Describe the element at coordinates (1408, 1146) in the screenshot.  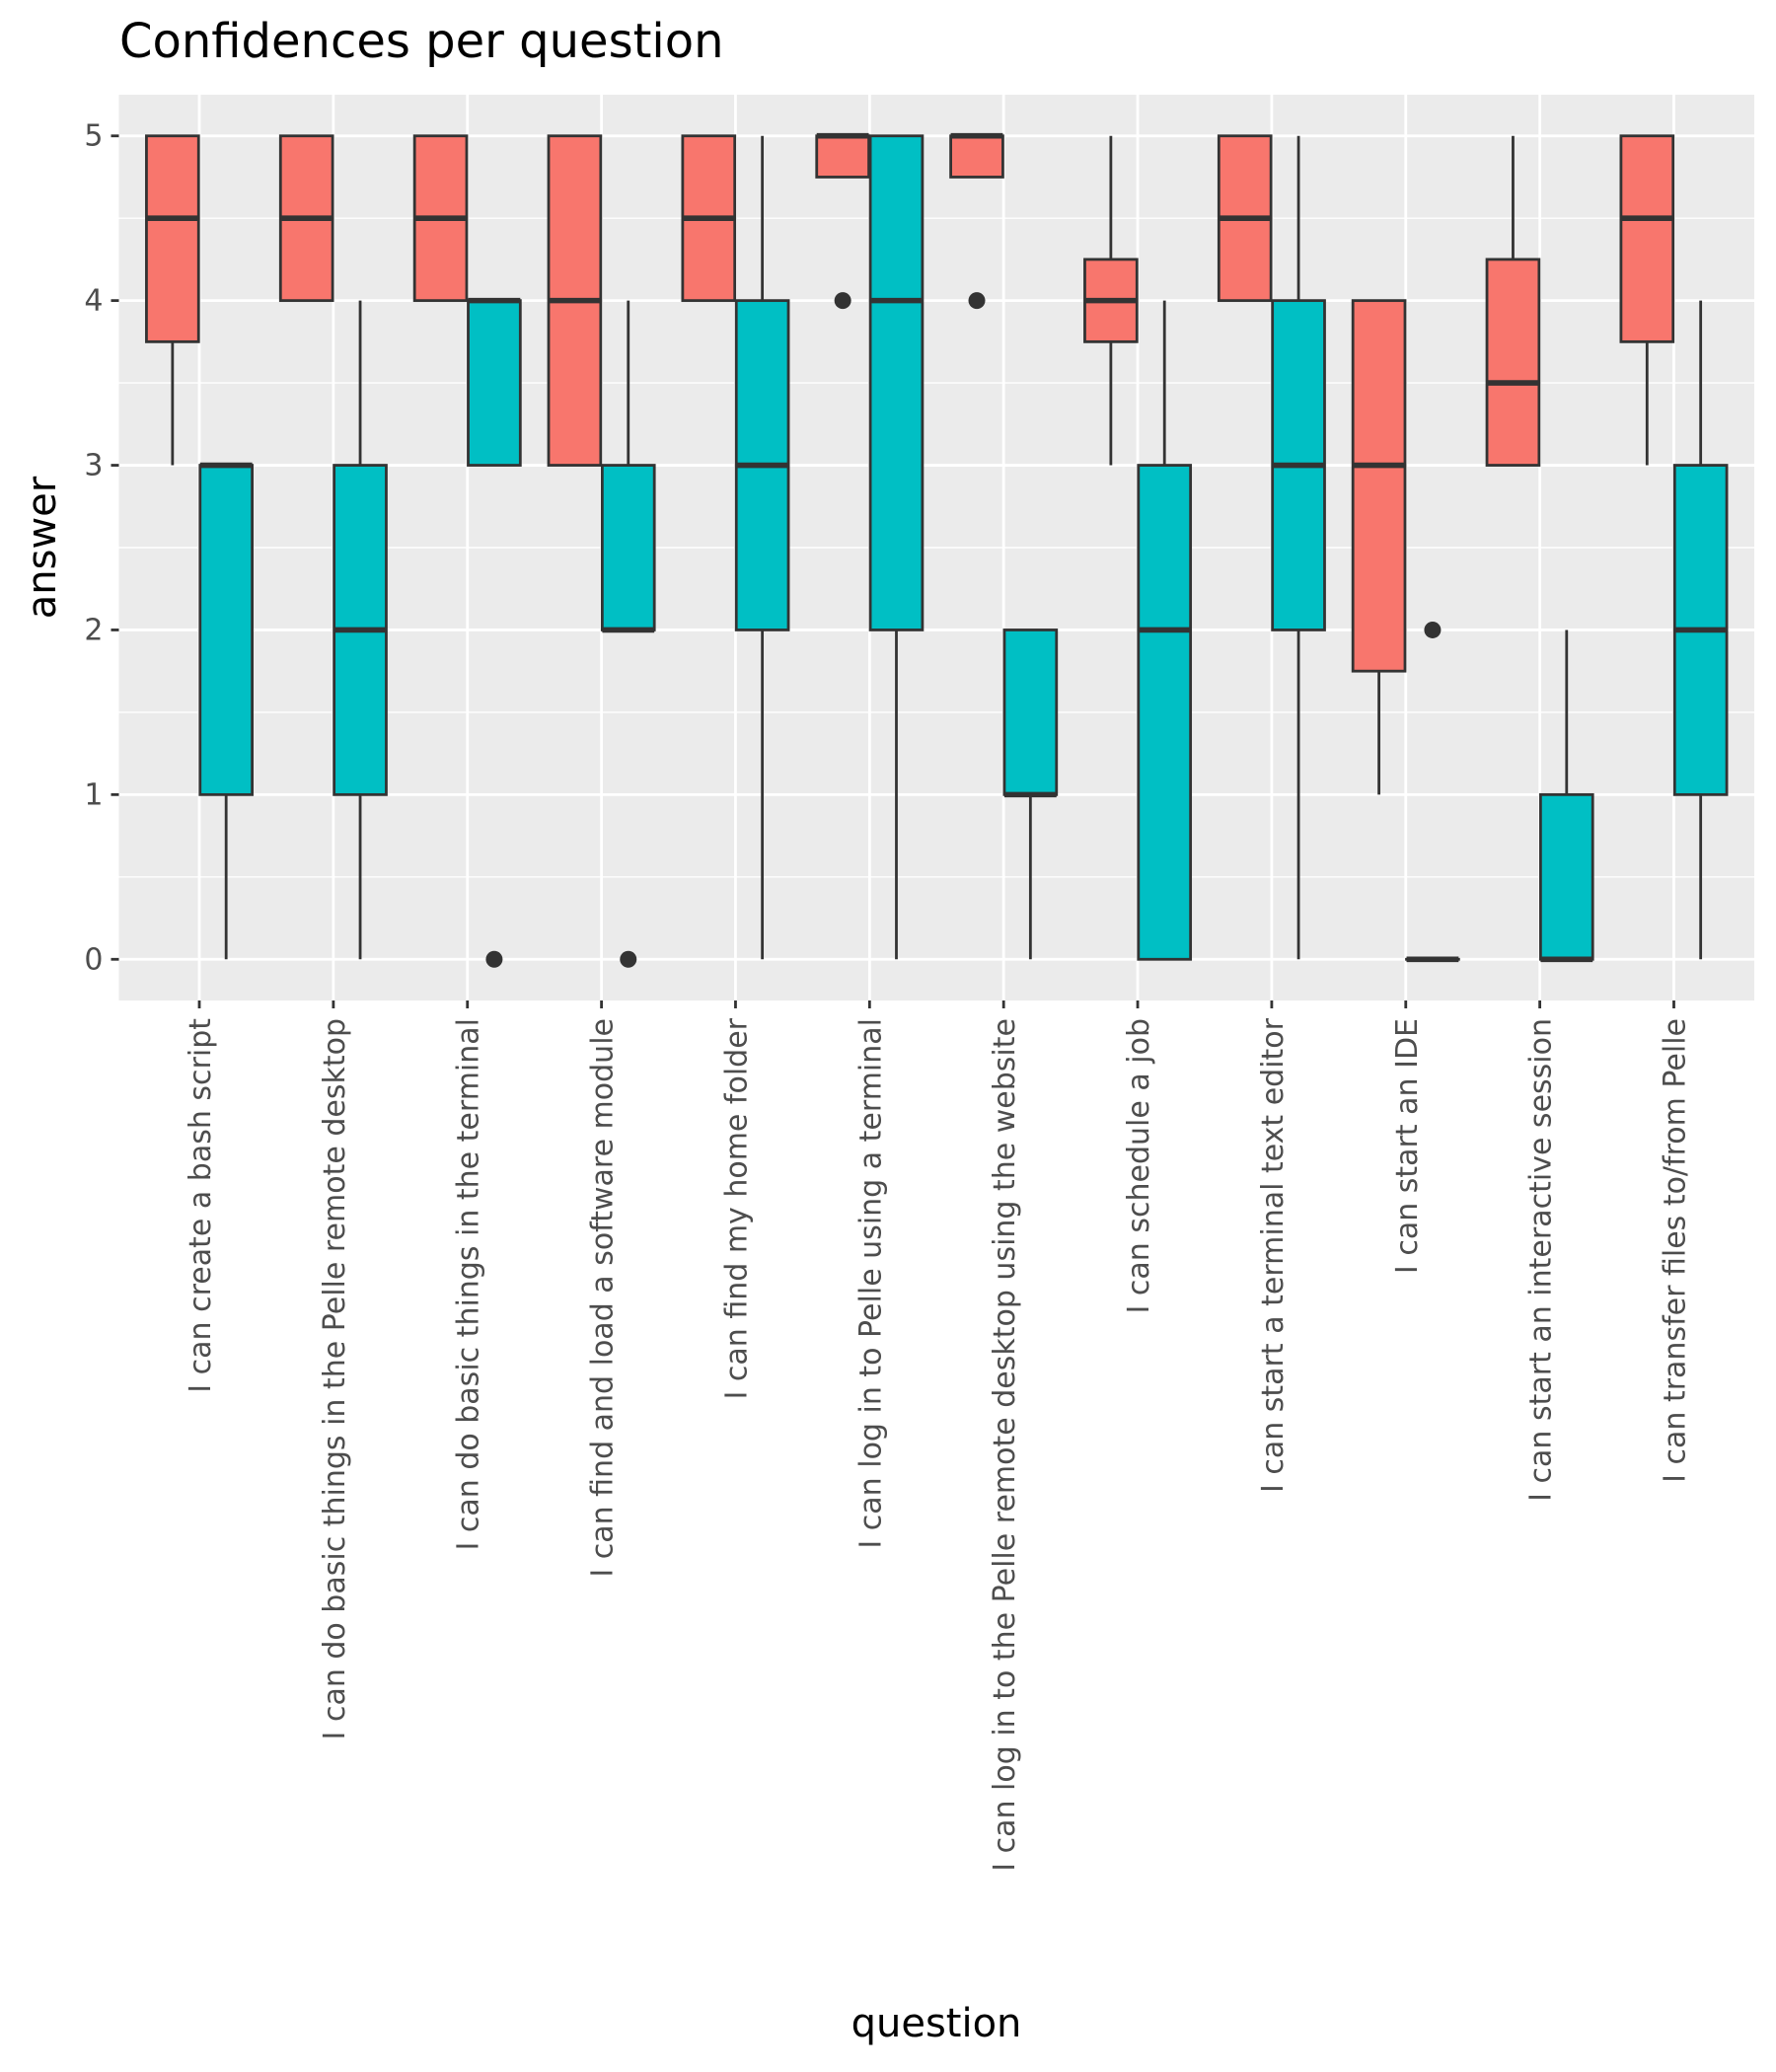
I see `x-tick-label: I can start an IDE` at that location.